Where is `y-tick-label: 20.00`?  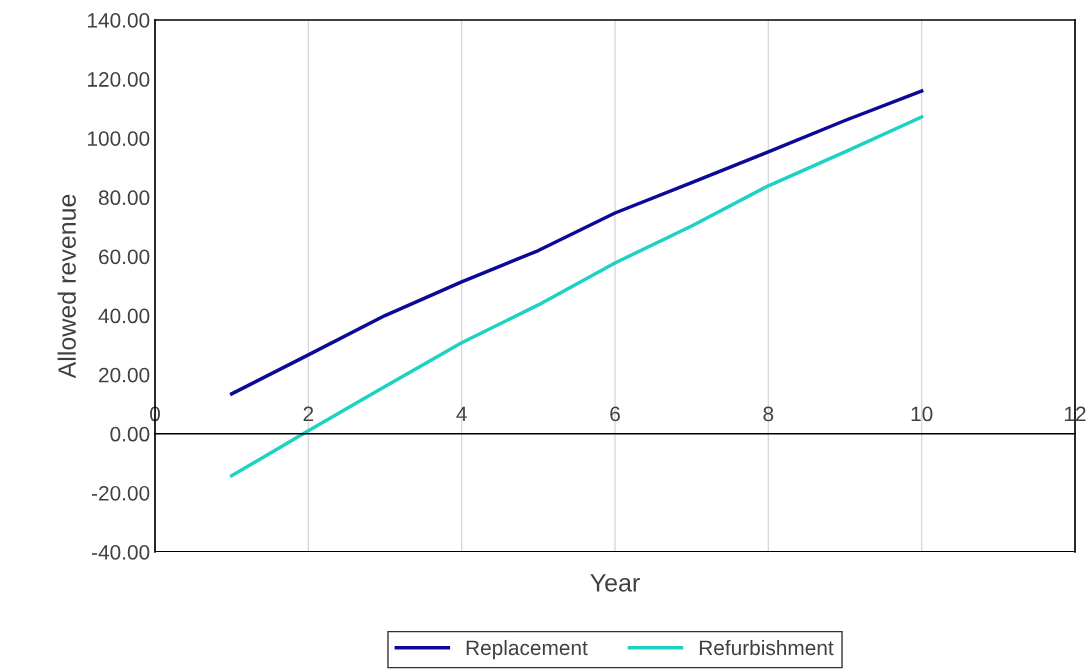
y-tick-label: 20.00 is located at coordinates (124, 375).